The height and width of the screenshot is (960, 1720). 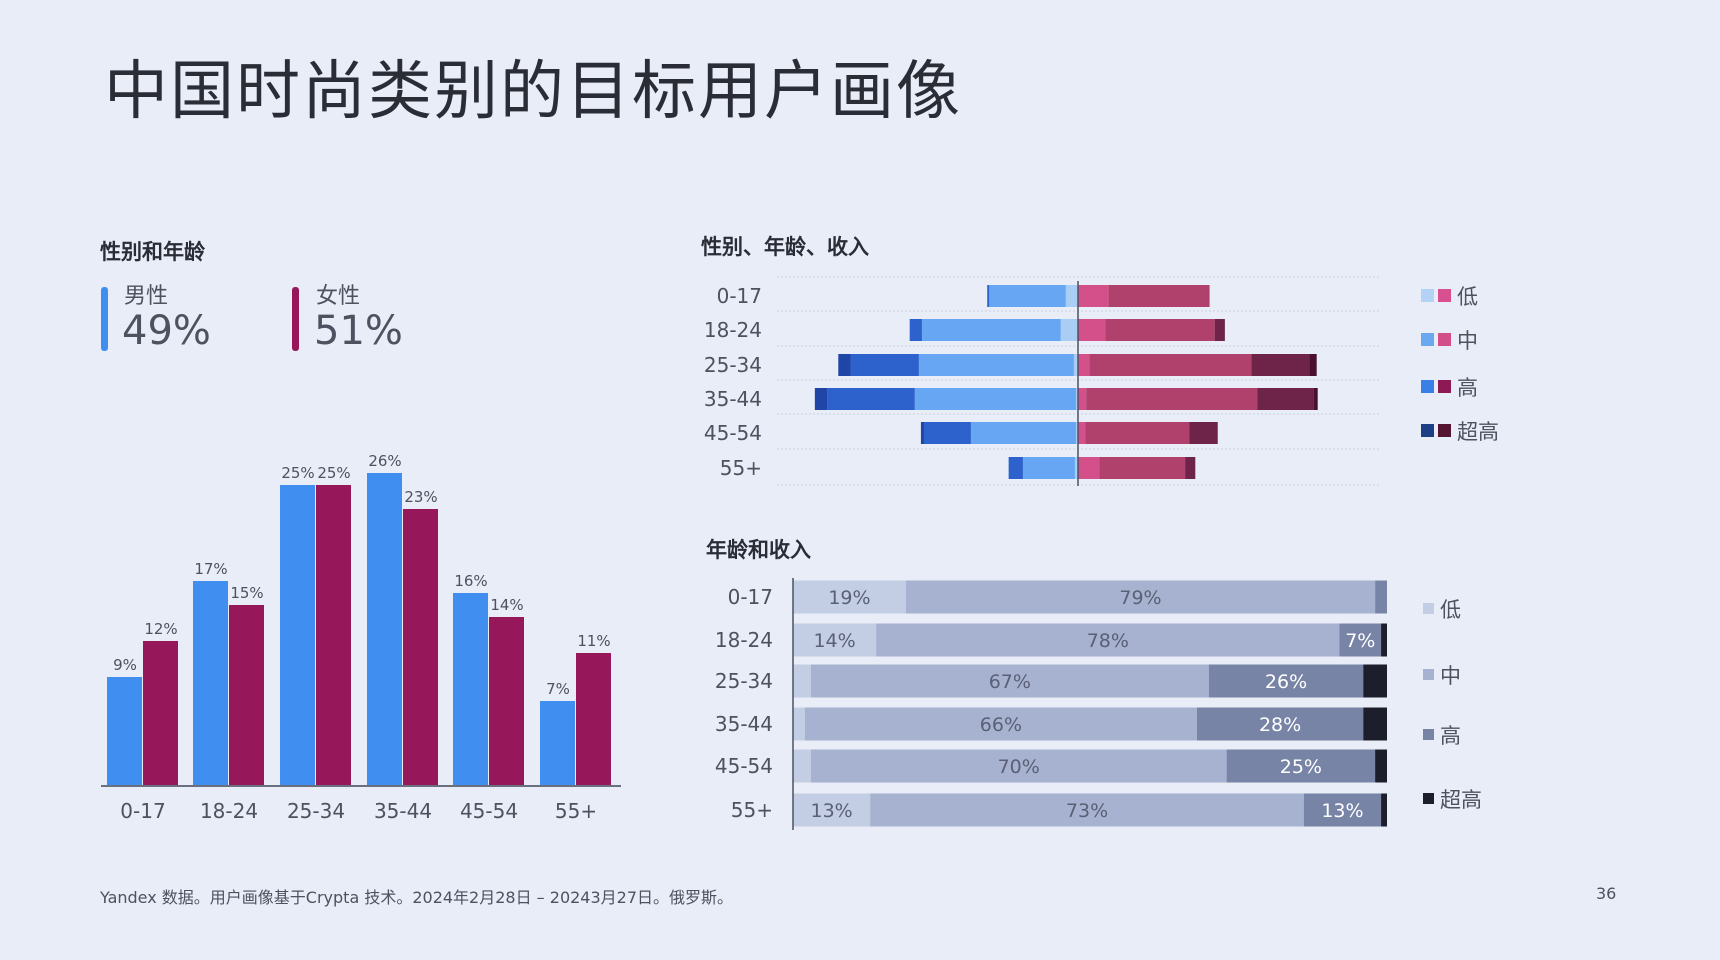 I want to click on segment-label: 14%, so click(x=834, y=641).